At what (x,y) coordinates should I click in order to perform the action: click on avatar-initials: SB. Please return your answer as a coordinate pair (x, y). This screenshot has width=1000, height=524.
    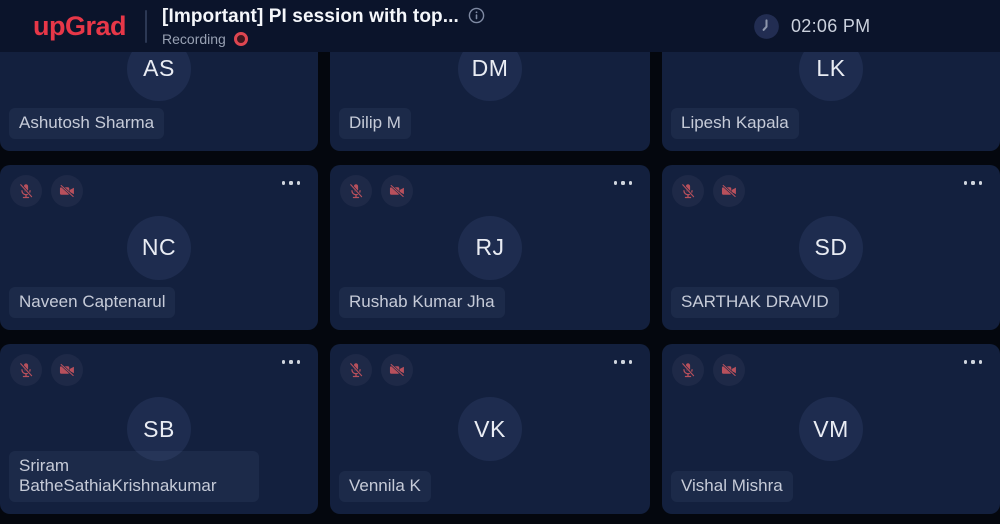
    Looking at the image, I should click on (159, 428).